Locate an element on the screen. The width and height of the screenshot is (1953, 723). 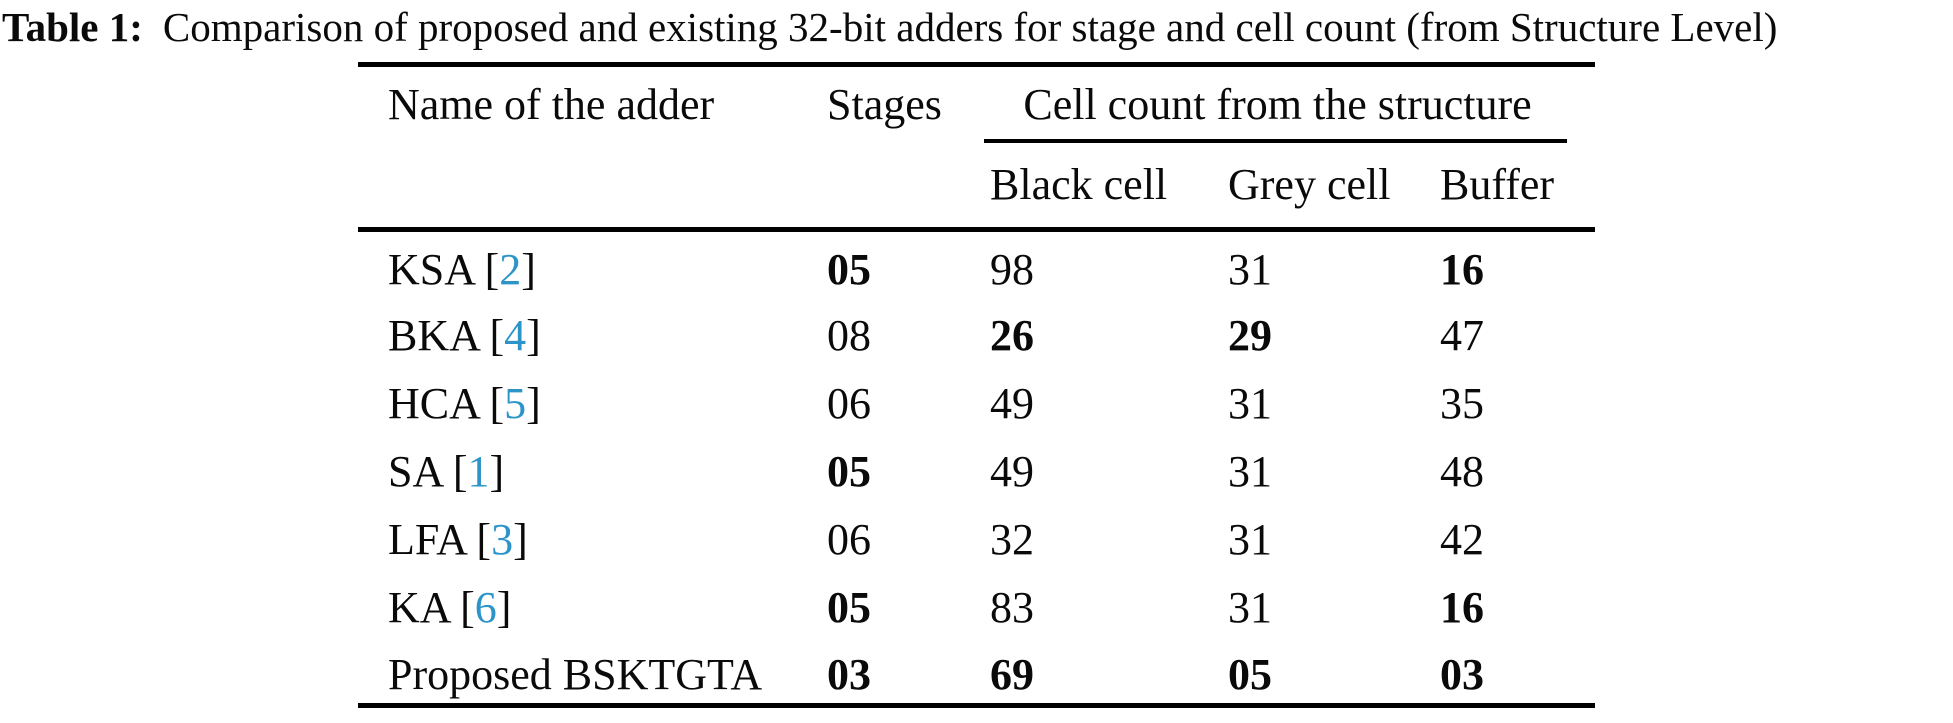
citation-link: 6 is located at coordinates (485, 608).